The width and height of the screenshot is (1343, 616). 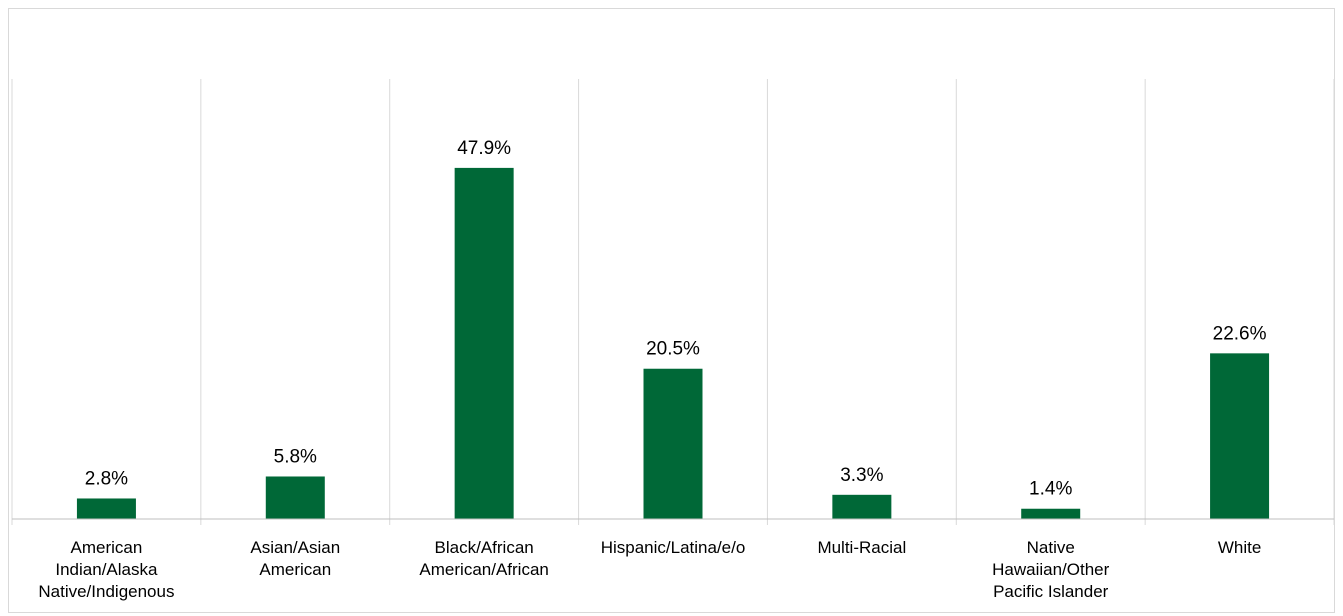 I want to click on data-label: 1.4%, so click(x=1050, y=489).